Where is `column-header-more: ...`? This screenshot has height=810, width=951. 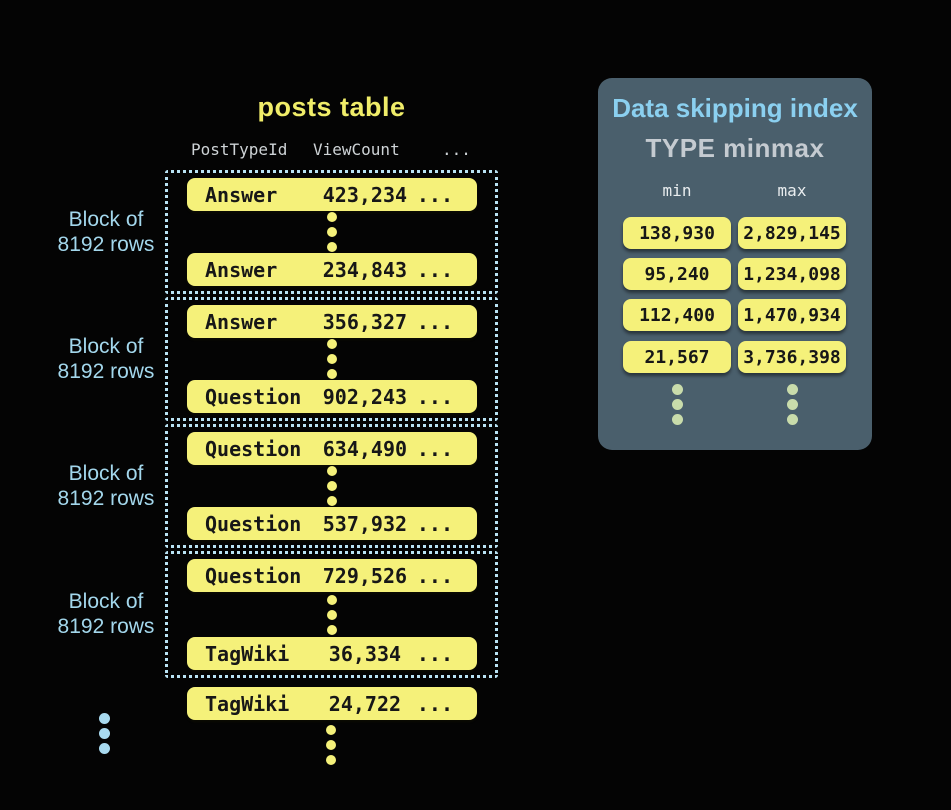 column-header-more: ... is located at coordinates (456, 149).